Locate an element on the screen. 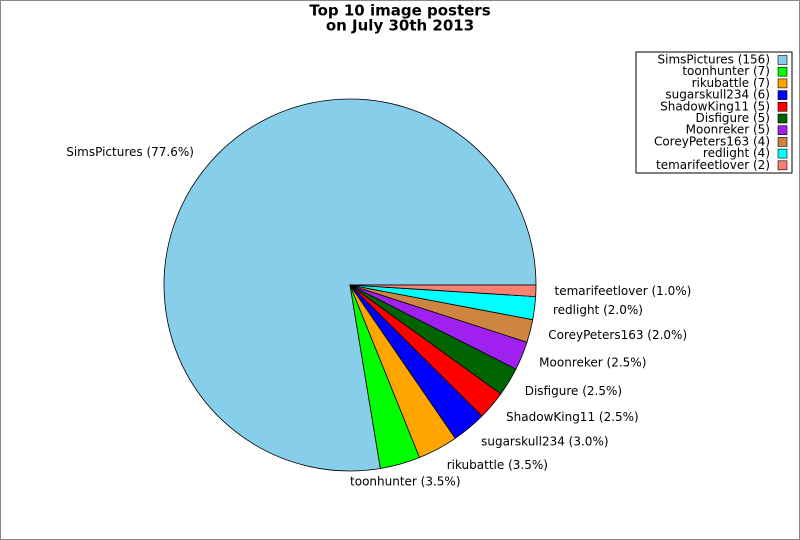  slice-label: Moonreker (2.5%) is located at coordinates (592, 362).